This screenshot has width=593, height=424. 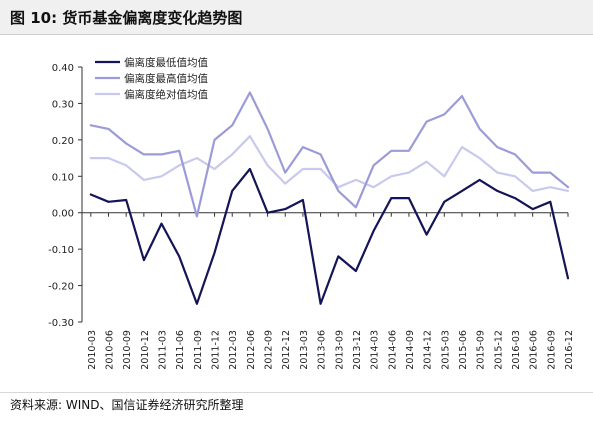 I want to click on y-tick-label: 0.20, so click(x=63, y=141).